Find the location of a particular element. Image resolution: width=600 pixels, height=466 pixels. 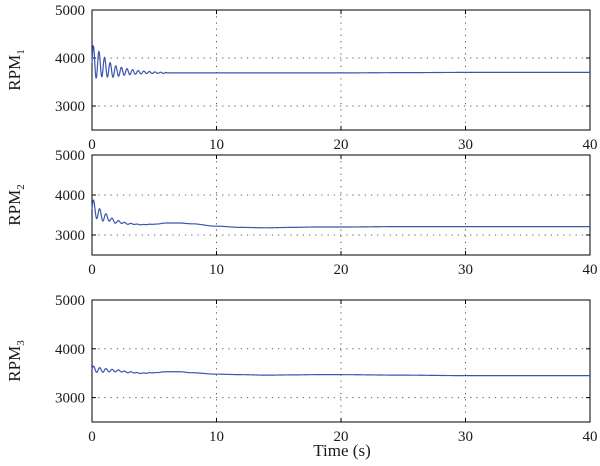

y-axis-label: RPM1 is located at coordinates (16, 69).